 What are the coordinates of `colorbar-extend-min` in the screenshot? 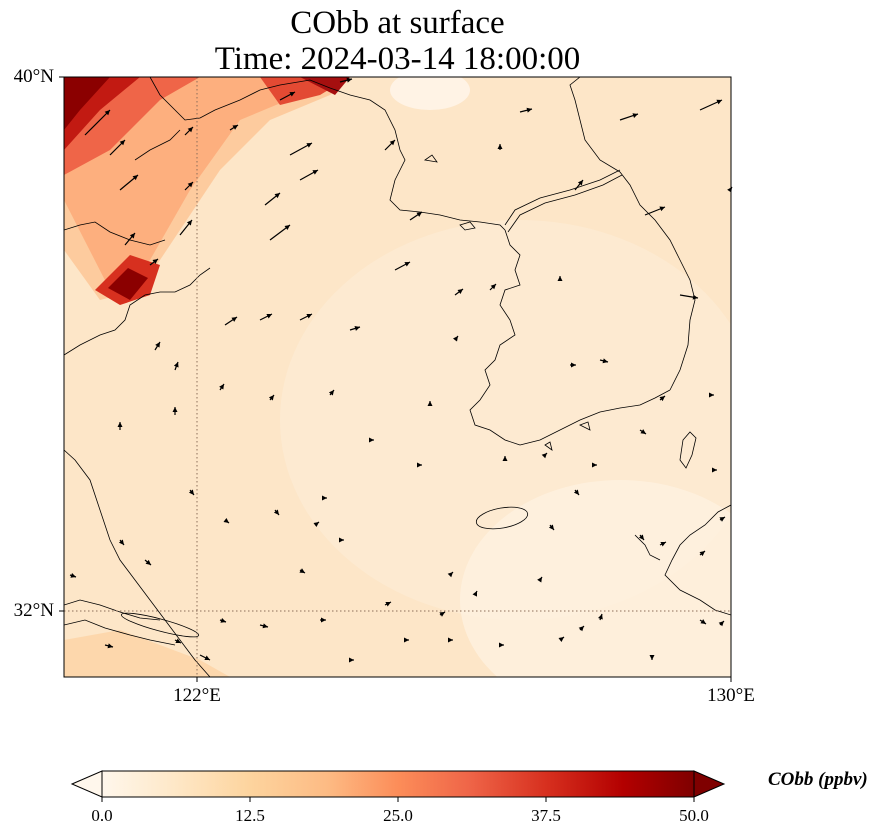 It's located at (86, 784).